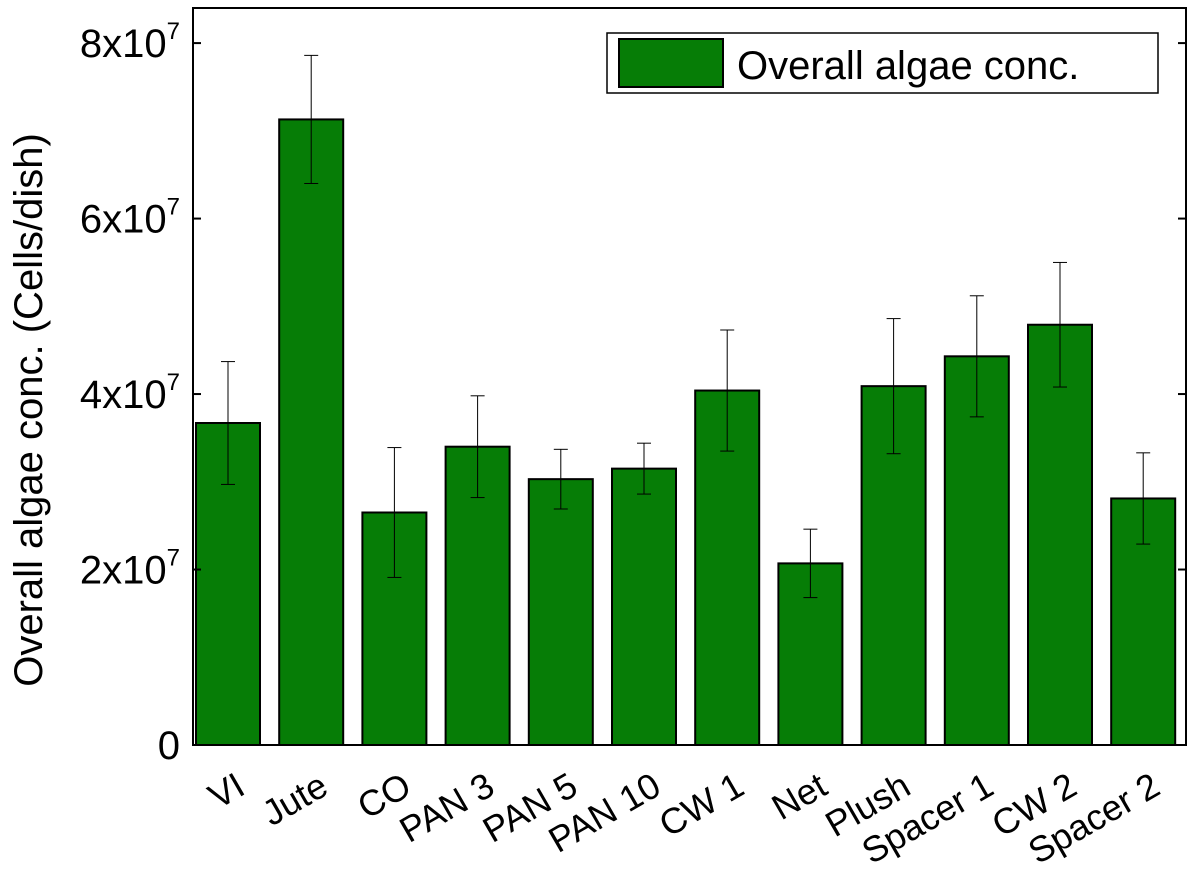 Image resolution: width=1195 pixels, height=890 pixels. Describe the element at coordinates (130, 393) in the screenshot. I see `y-tick-label: 4x10⁷` at that location.